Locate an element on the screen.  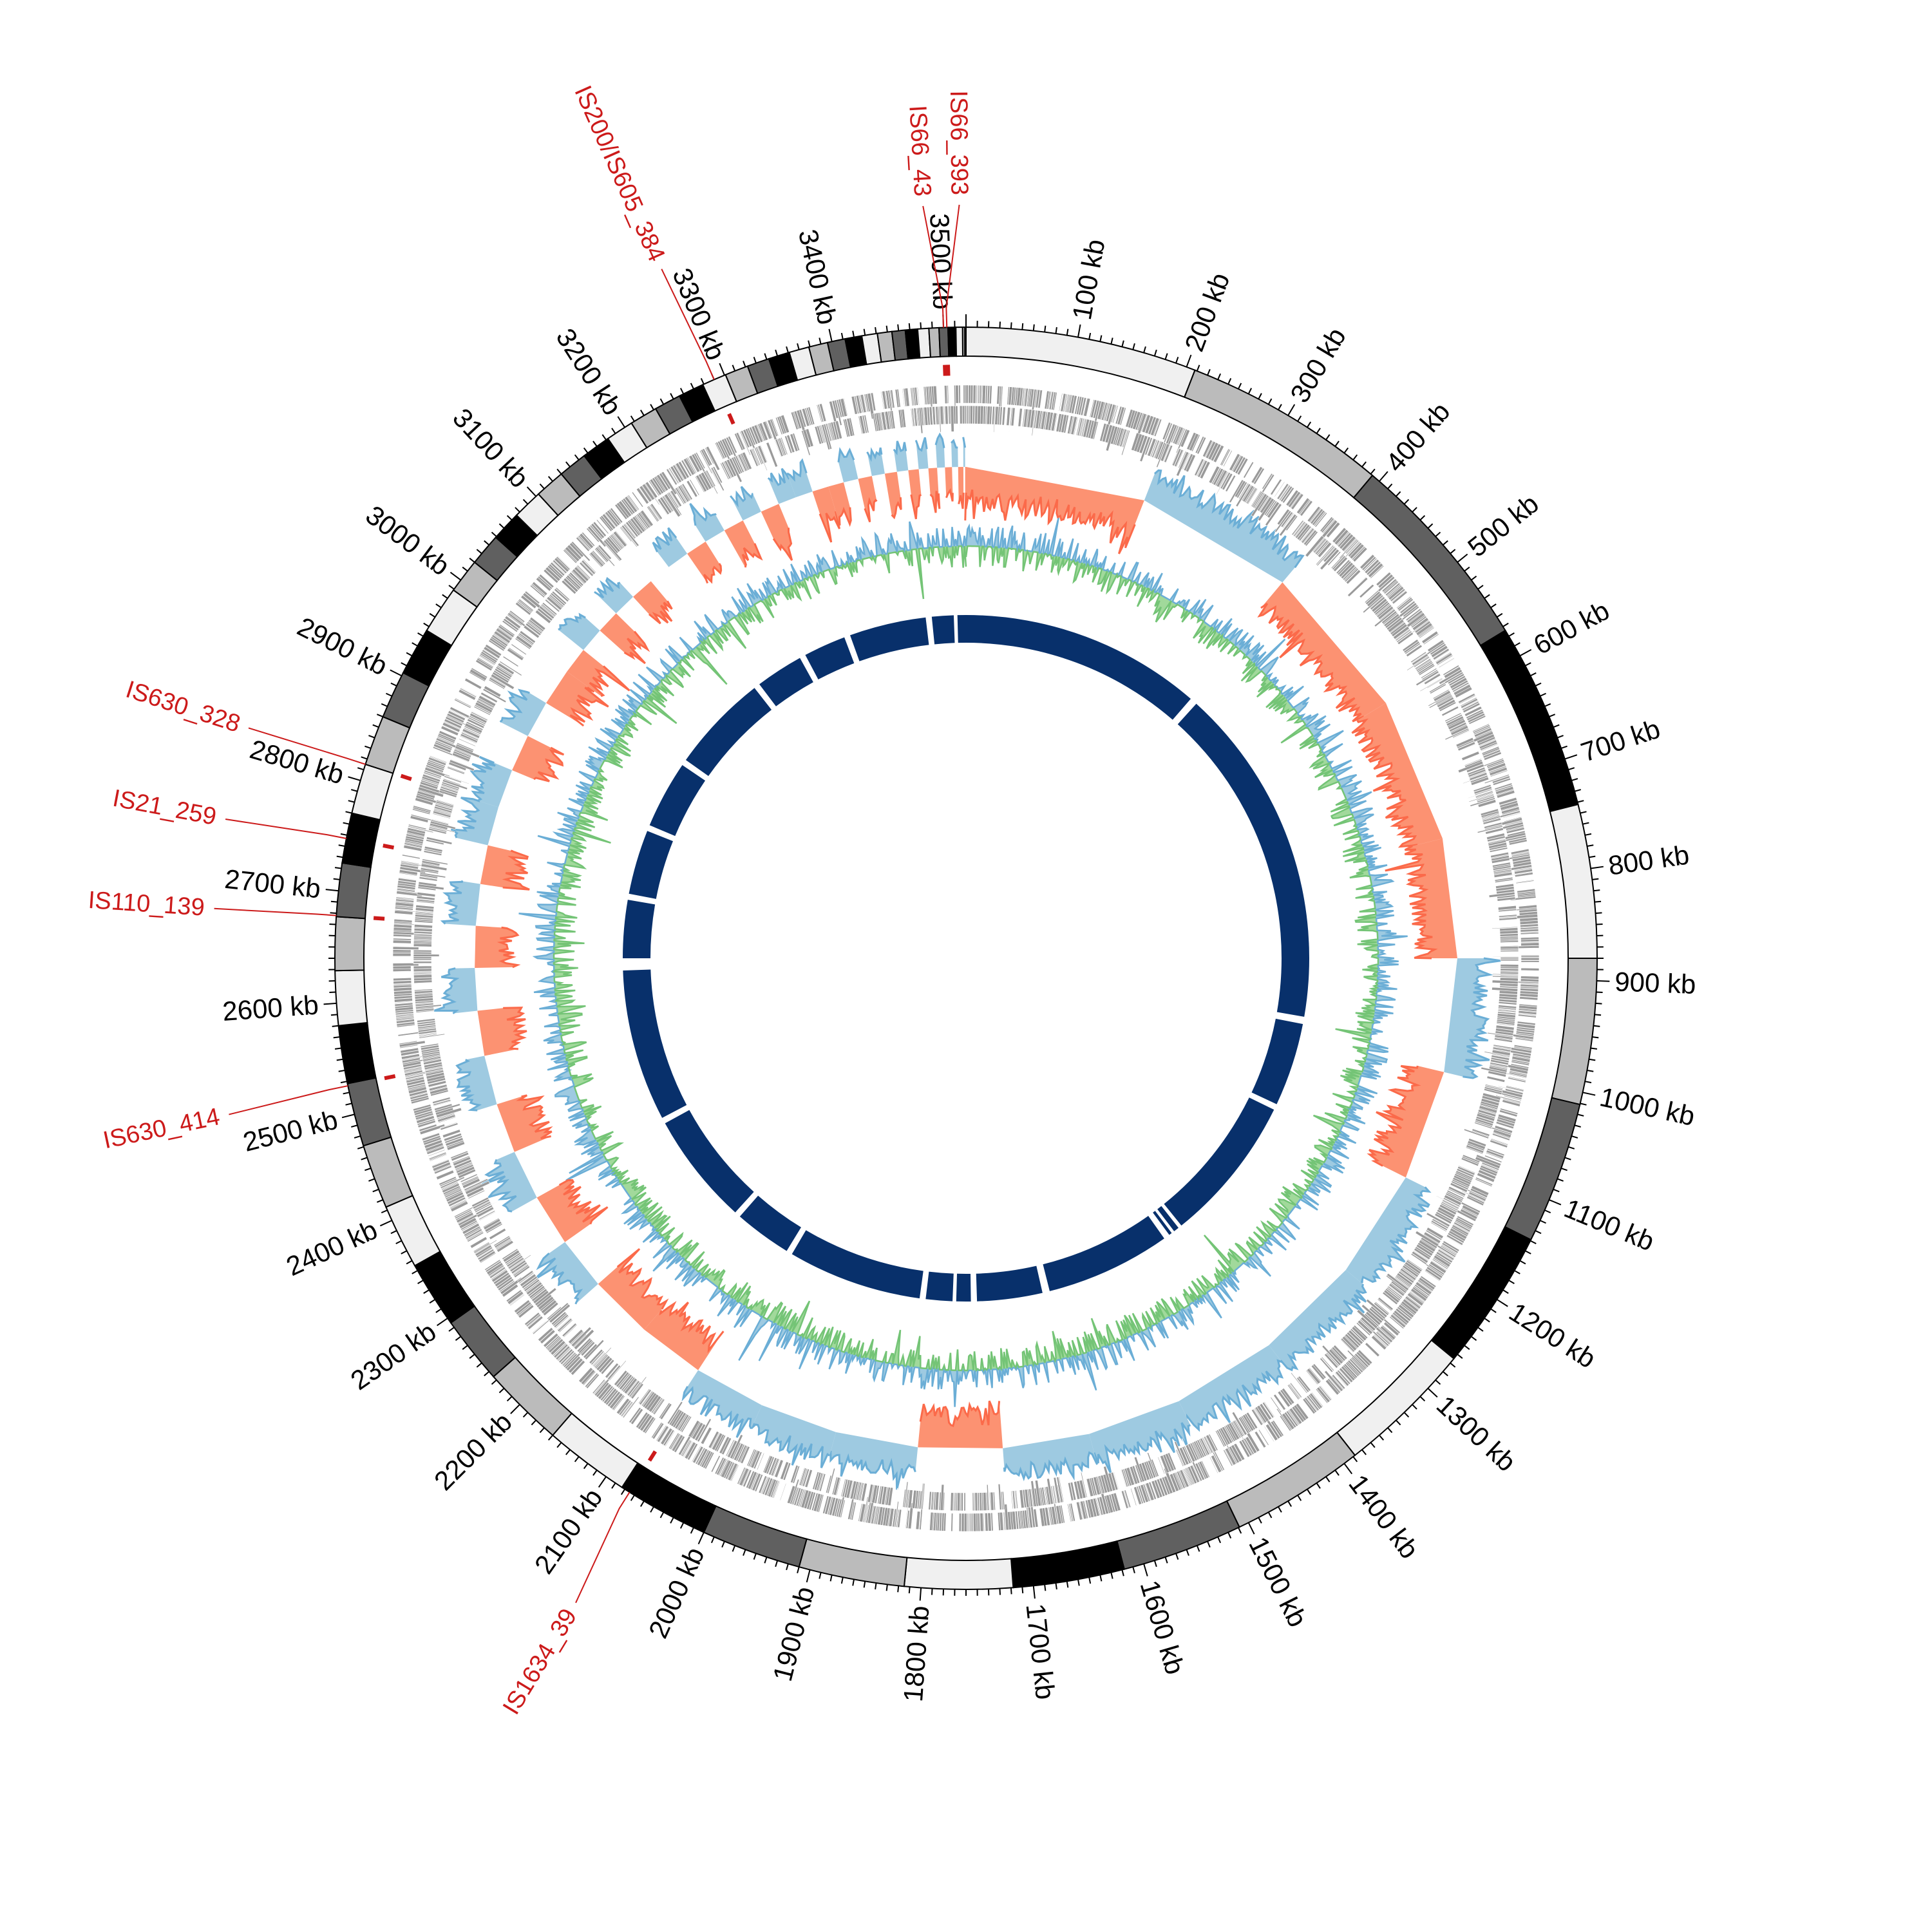
tick-label: 2200 kb is located at coordinates (473, 1451).